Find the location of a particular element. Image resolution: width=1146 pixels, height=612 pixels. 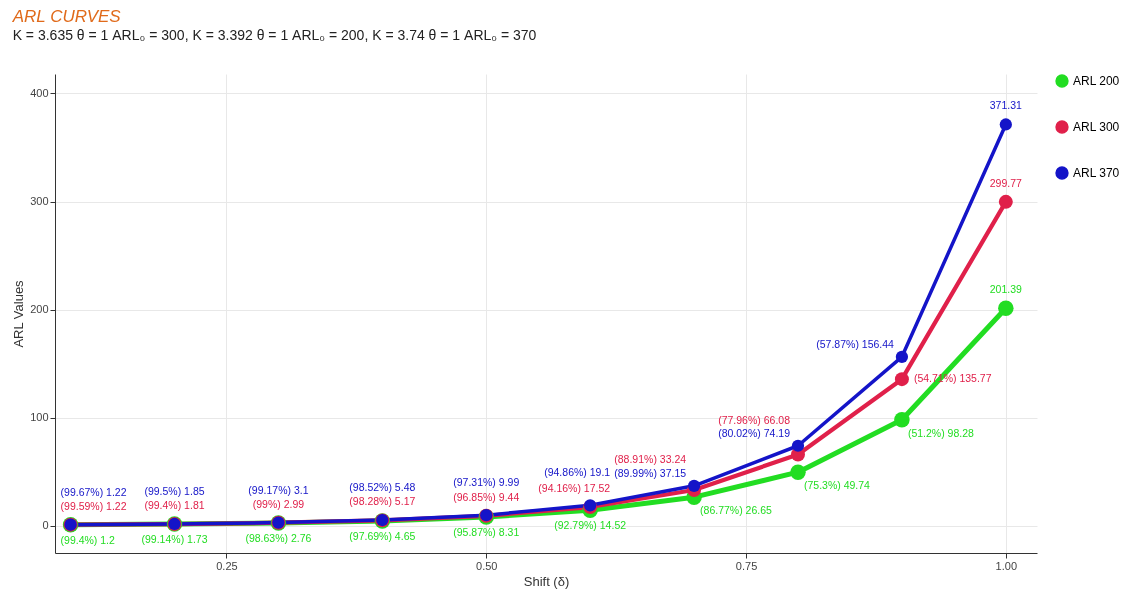

legend-label: ARL 370 is located at coordinates (1096, 173).